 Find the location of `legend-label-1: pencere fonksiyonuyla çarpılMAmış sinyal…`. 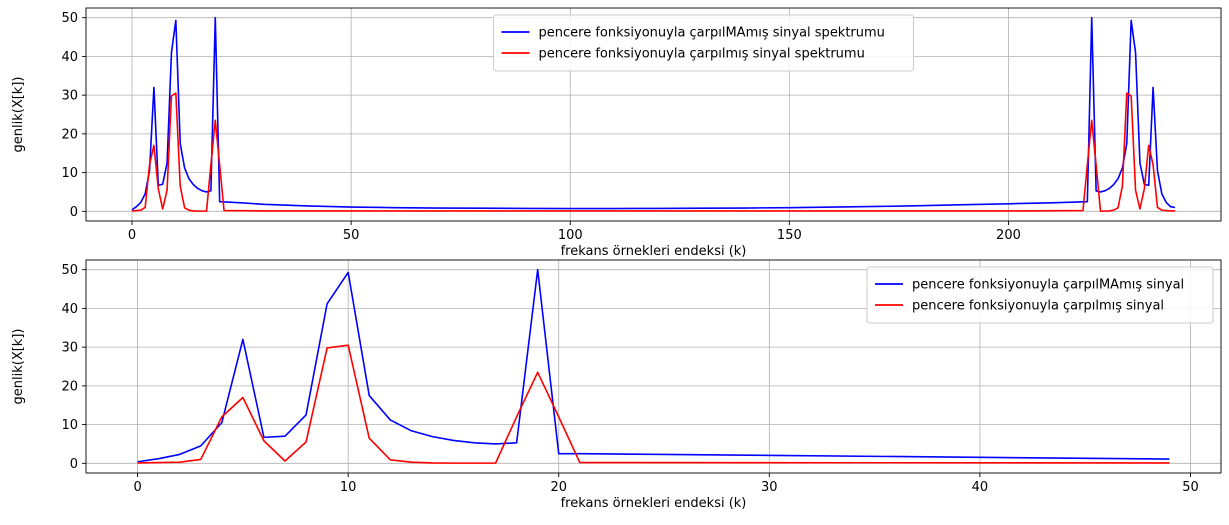

legend-label-1: pencere fonksiyonuyla çarpılMAmış sinyal… is located at coordinates (712, 33).